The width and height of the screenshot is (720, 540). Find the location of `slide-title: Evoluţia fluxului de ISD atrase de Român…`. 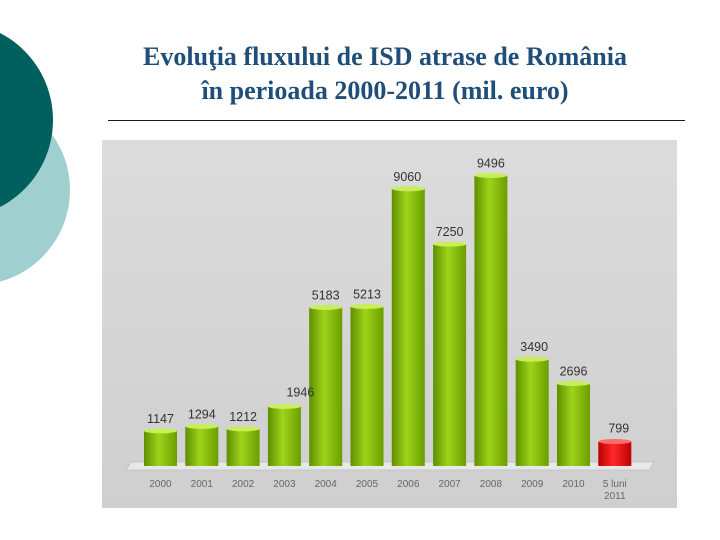

slide-title: Evoluţia fluxului de ISD atrase de Român… is located at coordinates (385, 74).